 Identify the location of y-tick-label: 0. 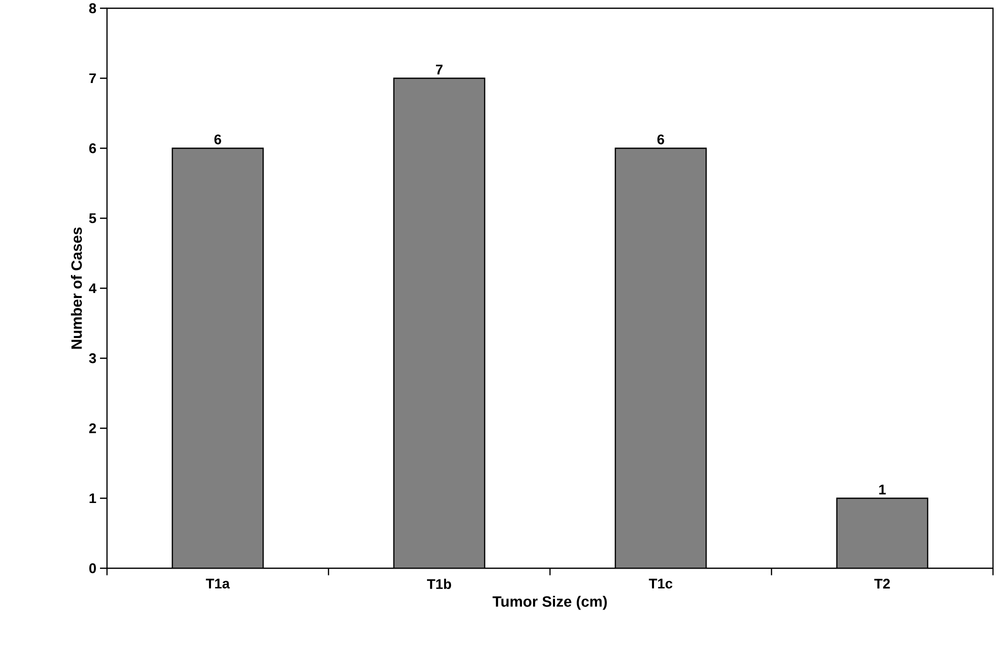
(92, 568).